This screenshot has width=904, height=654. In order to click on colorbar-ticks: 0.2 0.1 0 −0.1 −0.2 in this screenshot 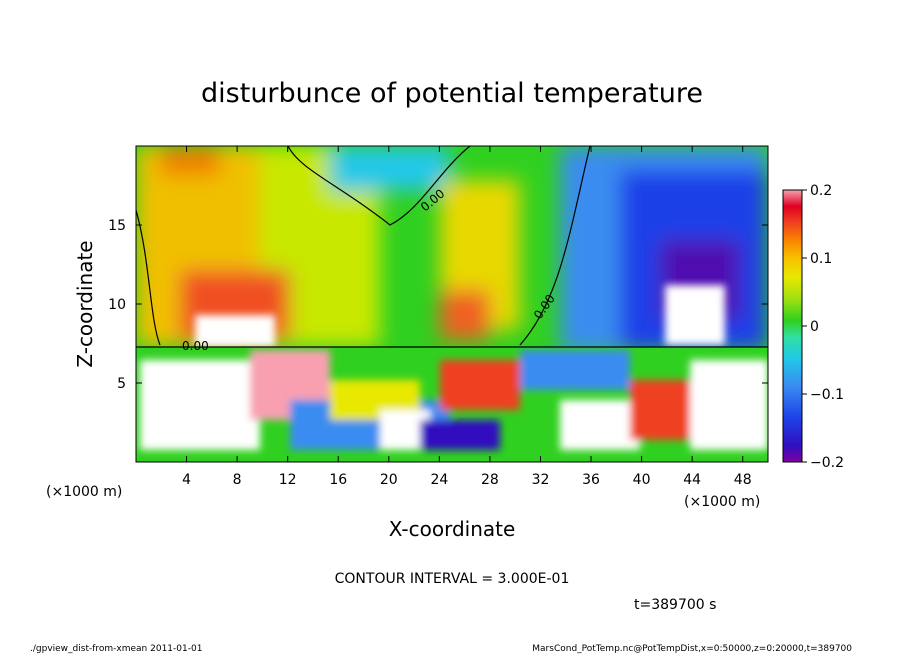, I will do `click(823, 327)`.